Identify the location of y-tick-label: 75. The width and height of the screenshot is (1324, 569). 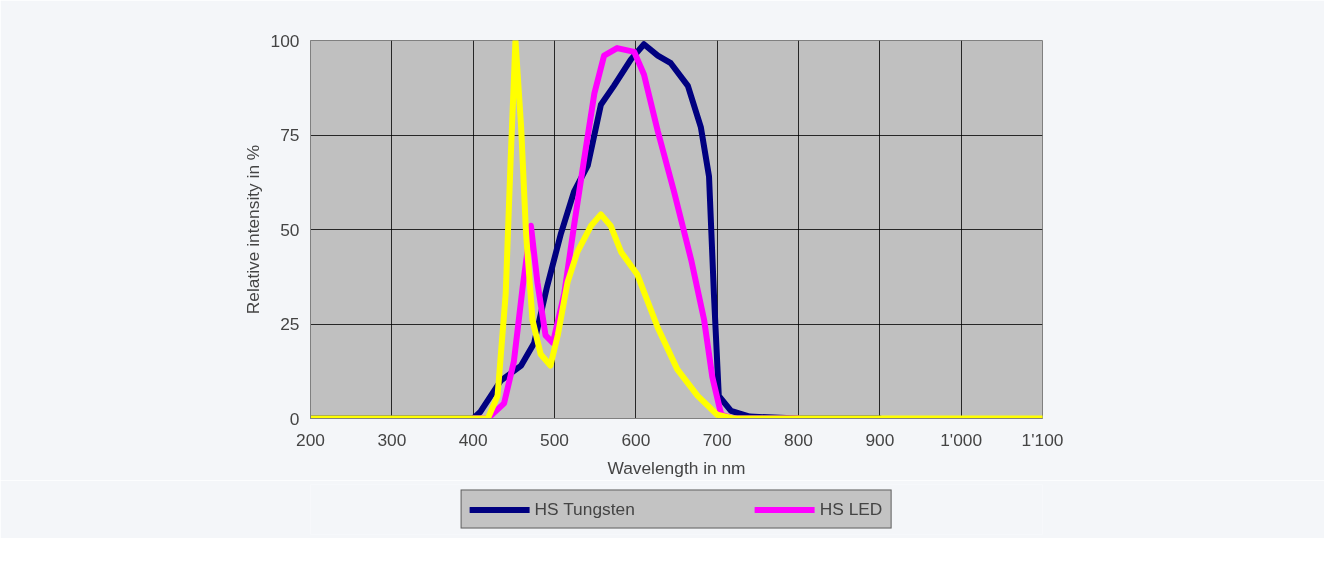
(290, 135).